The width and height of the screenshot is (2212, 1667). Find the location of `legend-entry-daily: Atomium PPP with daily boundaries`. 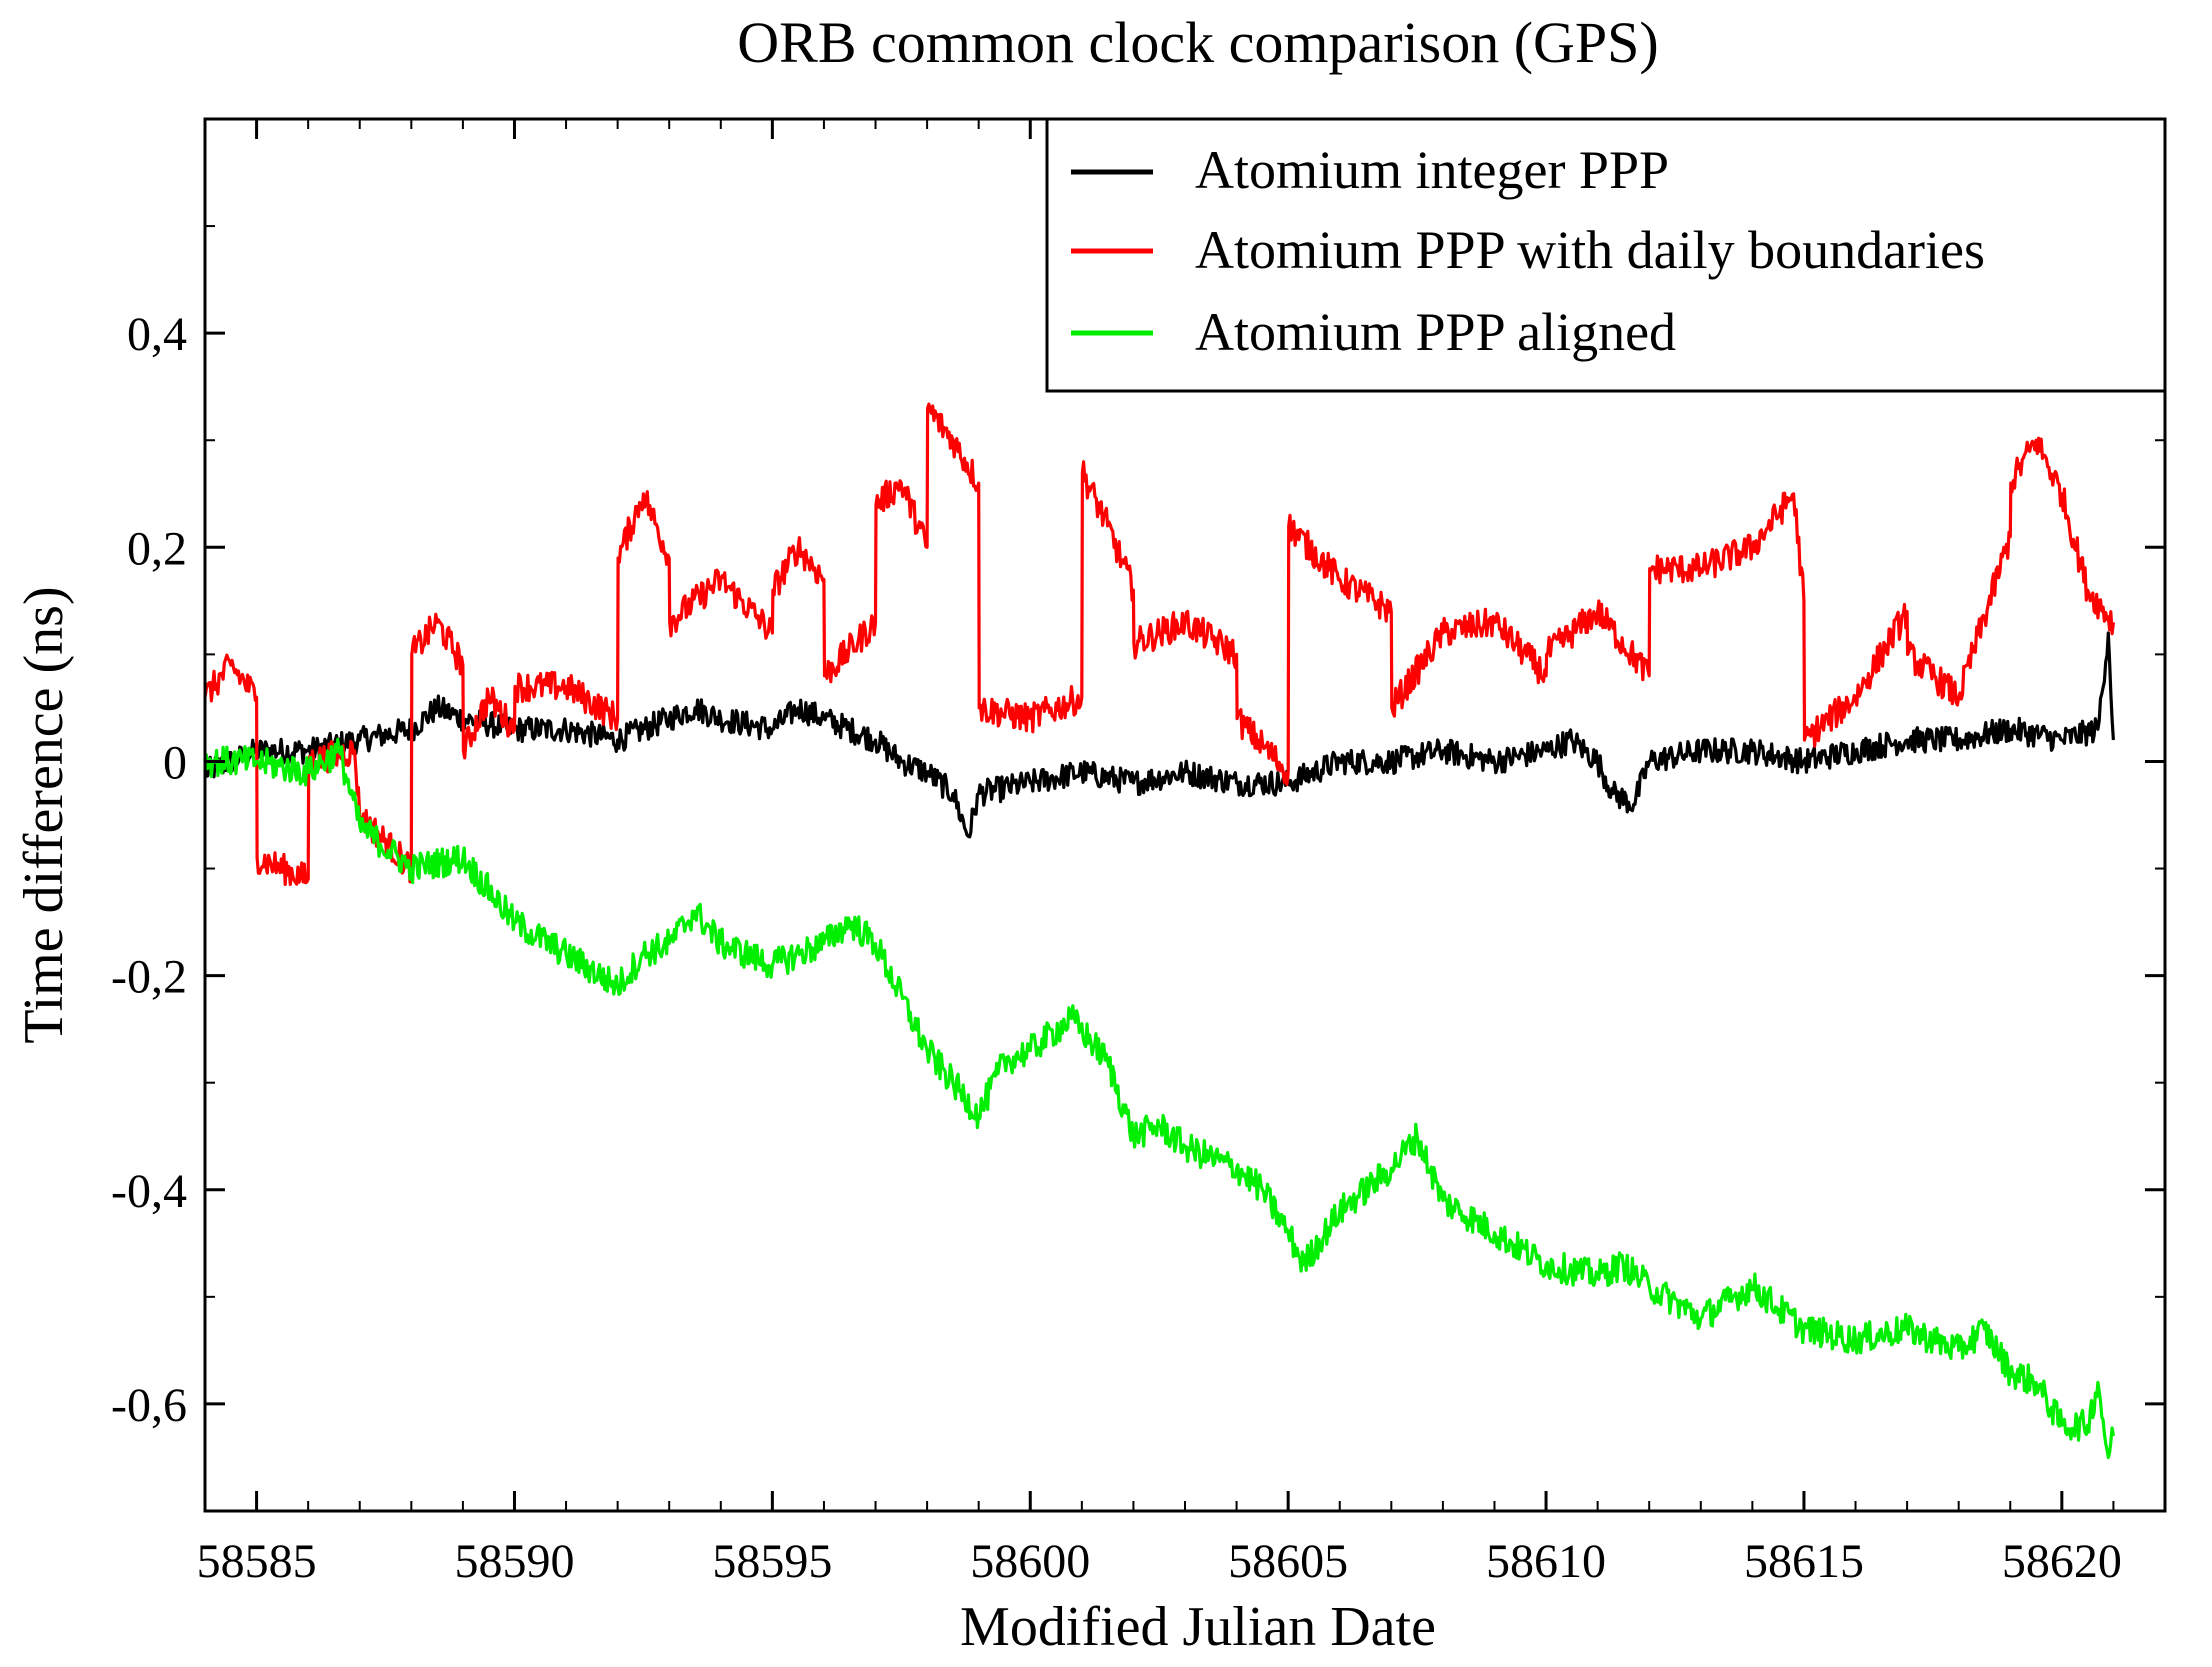

legend-entry-daily: Atomium PPP with daily boundaries is located at coordinates (1528, 250).